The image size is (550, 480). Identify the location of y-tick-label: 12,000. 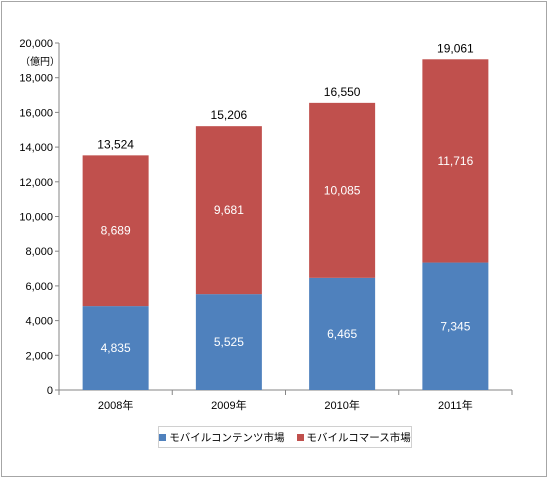
(36, 183).